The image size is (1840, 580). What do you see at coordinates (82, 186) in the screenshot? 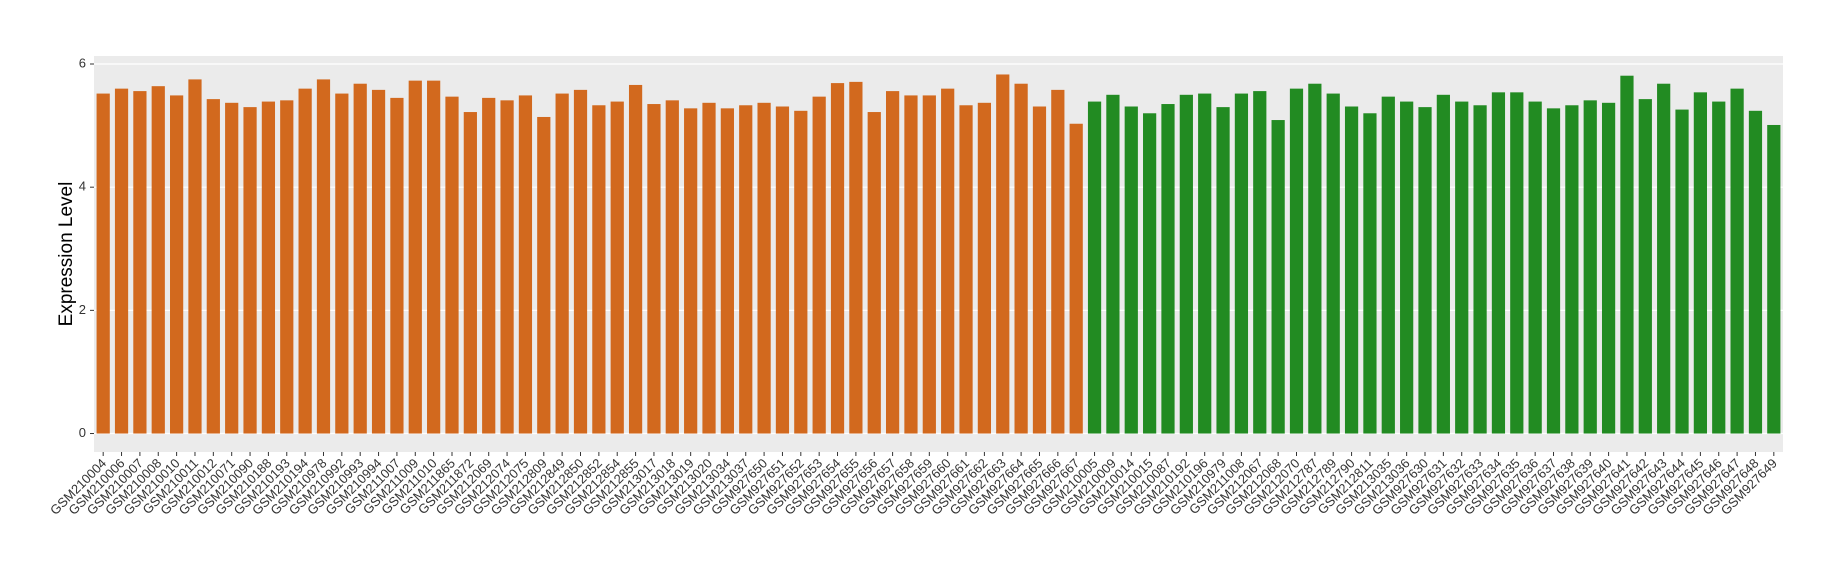
I see `y-tick-label: 4` at bounding box center [82, 186].